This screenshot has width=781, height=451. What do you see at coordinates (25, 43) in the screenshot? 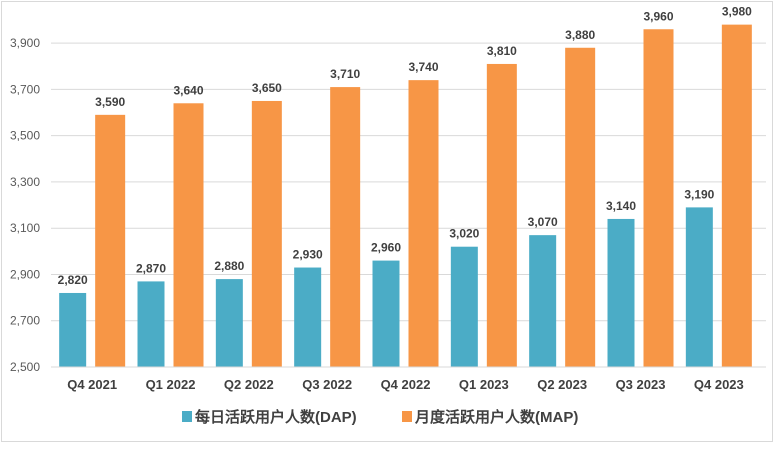
I see `y-tick-label: 3,900` at bounding box center [25, 43].